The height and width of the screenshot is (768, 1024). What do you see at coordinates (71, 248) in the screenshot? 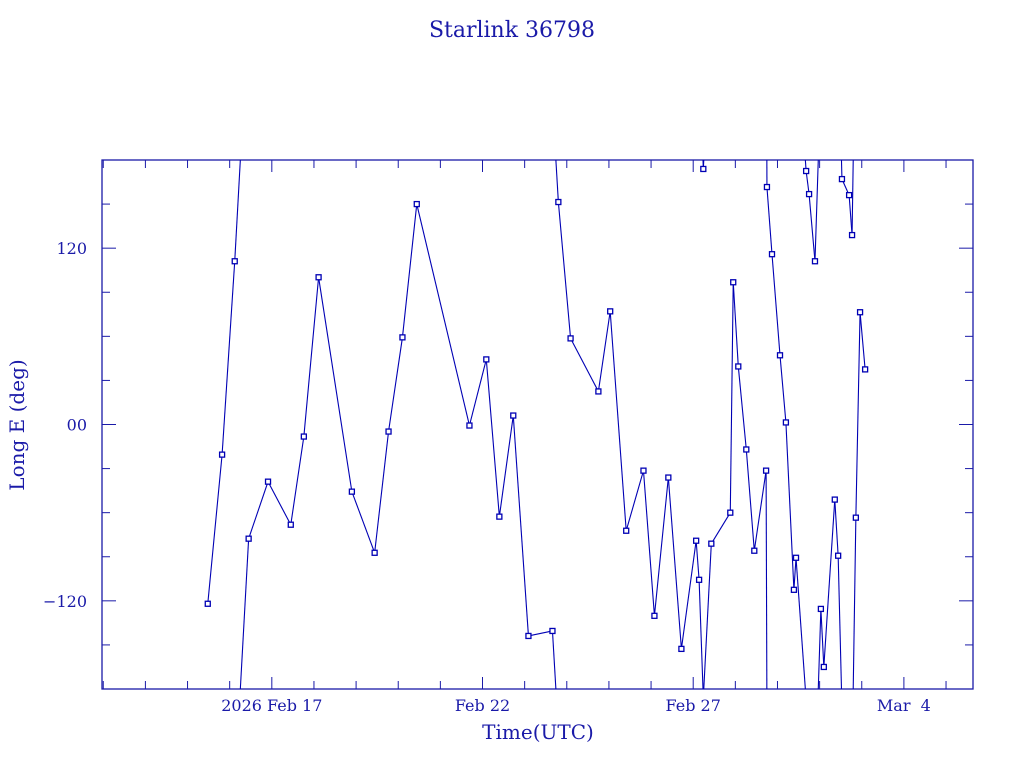
I see `y-tick-label: 120` at bounding box center [71, 248].